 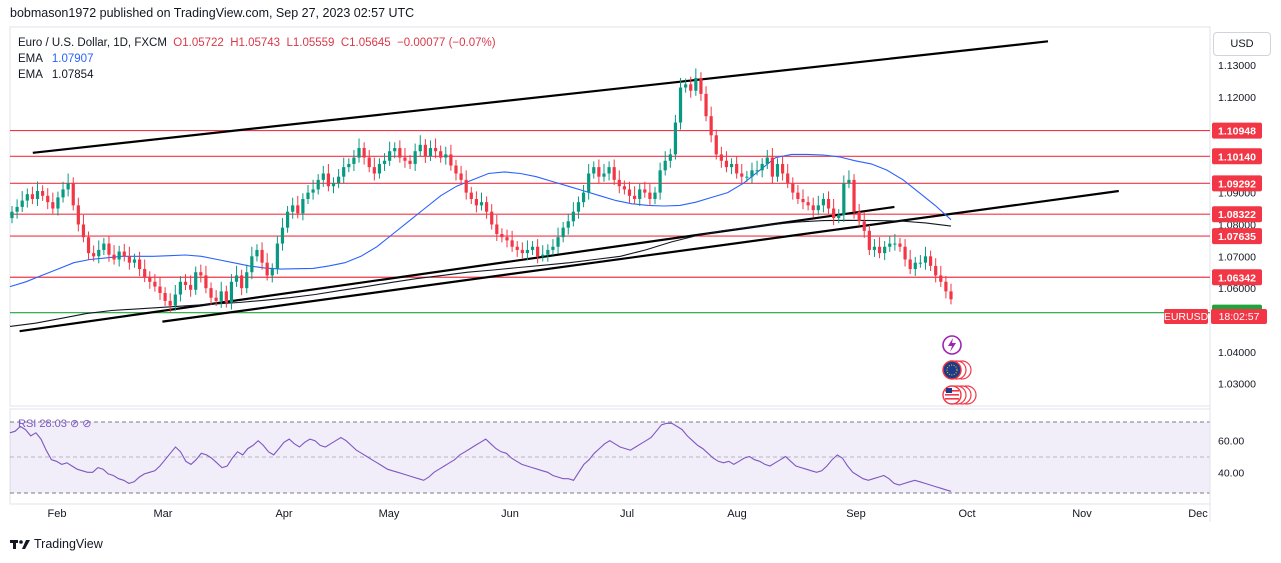 I want to click on time-tick-label: Apr, so click(x=283, y=514).